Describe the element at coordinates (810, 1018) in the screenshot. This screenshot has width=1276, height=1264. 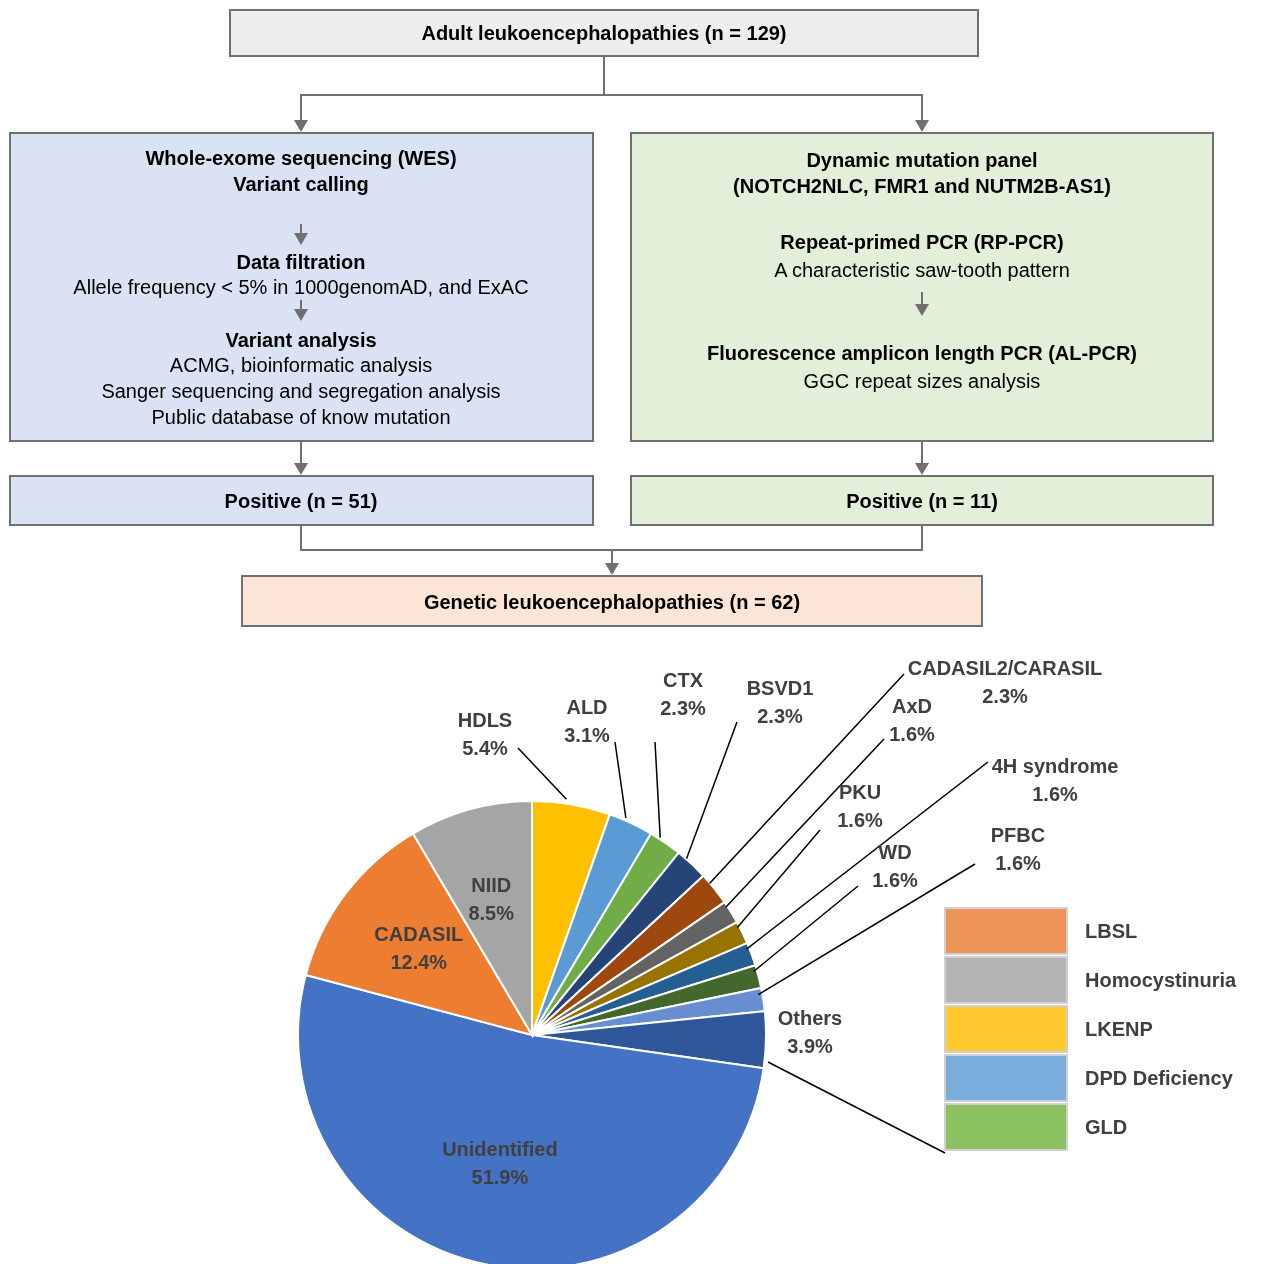
I see `slice-label: Others` at that location.